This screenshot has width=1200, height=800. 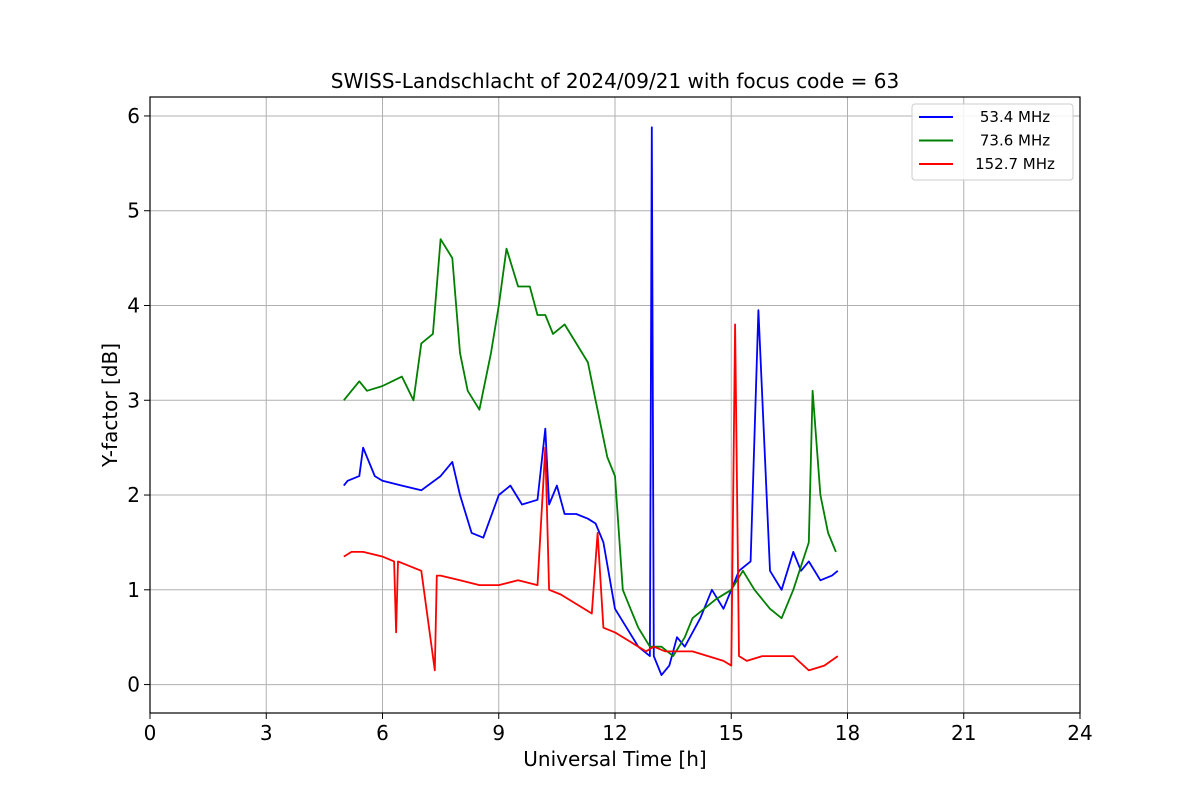 I want to click on x-tick-label: 12, so click(x=614, y=733).